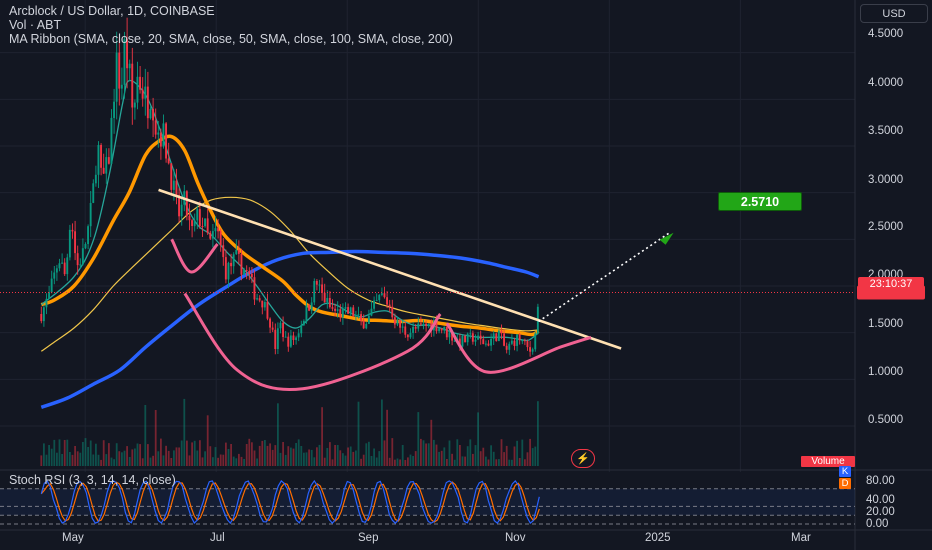 This screenshot has height=550, width=932. Describe the element at coordinates (894, 13) in the screenshot. I see `currency-button: USD` at that location.